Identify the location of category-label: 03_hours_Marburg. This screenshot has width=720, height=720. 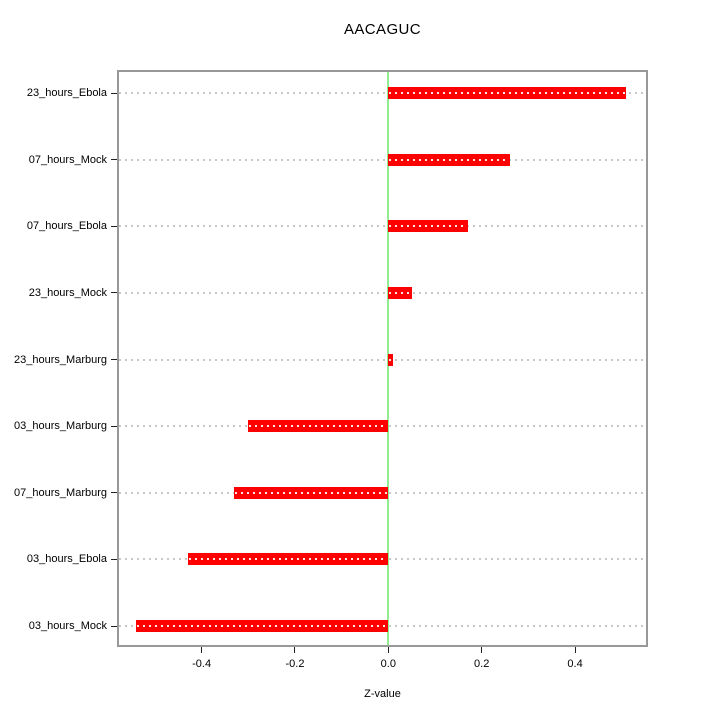
(60, 426).